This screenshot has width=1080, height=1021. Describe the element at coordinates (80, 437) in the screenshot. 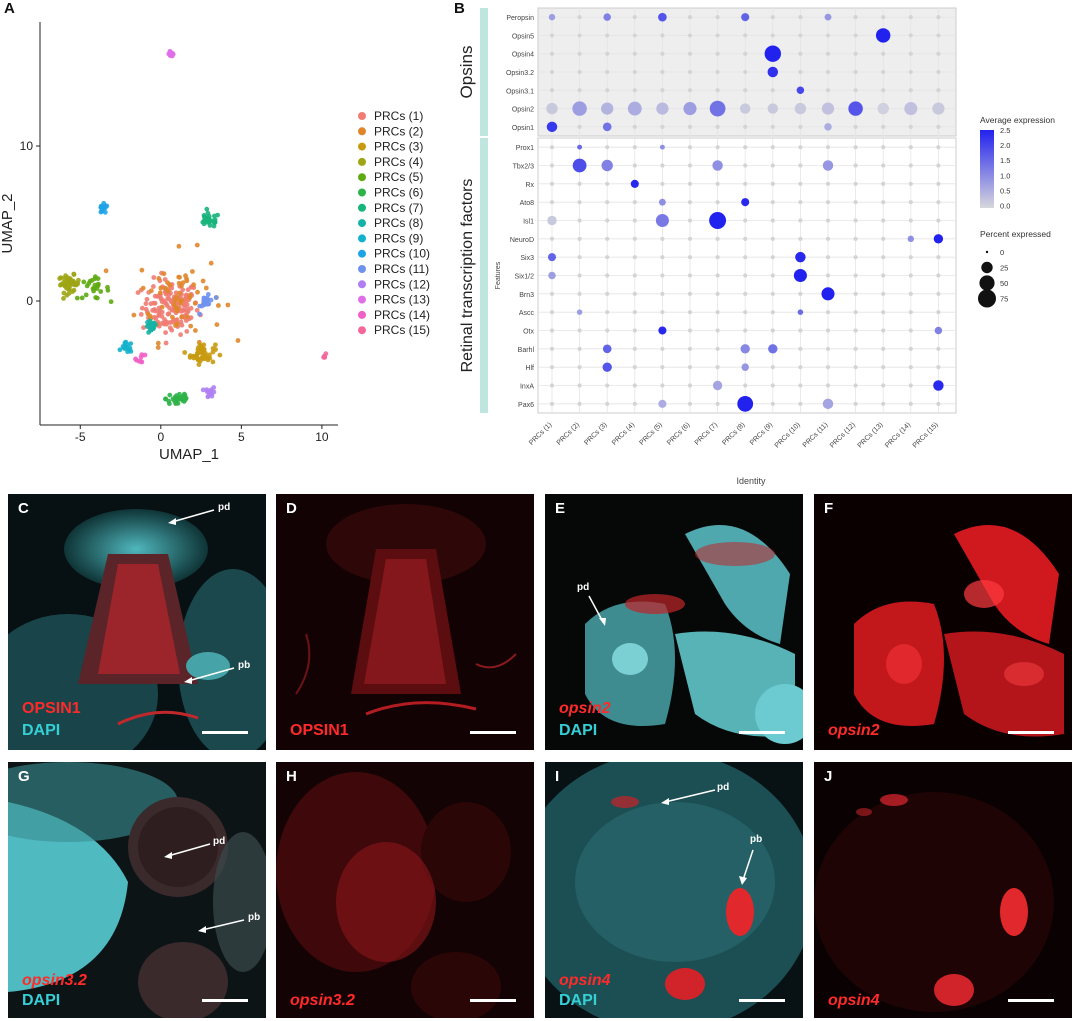

I see `x-tick-label: -5` at that location.